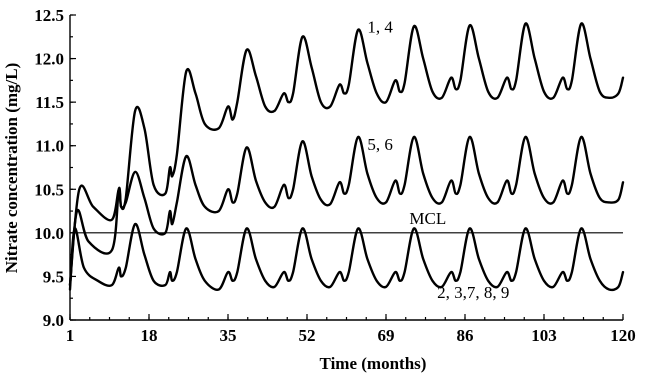  What do you see at coordinates (53, 276) in the screenshot?
I see `y-tick-label: 9.5` at bounding box center [53, 276].